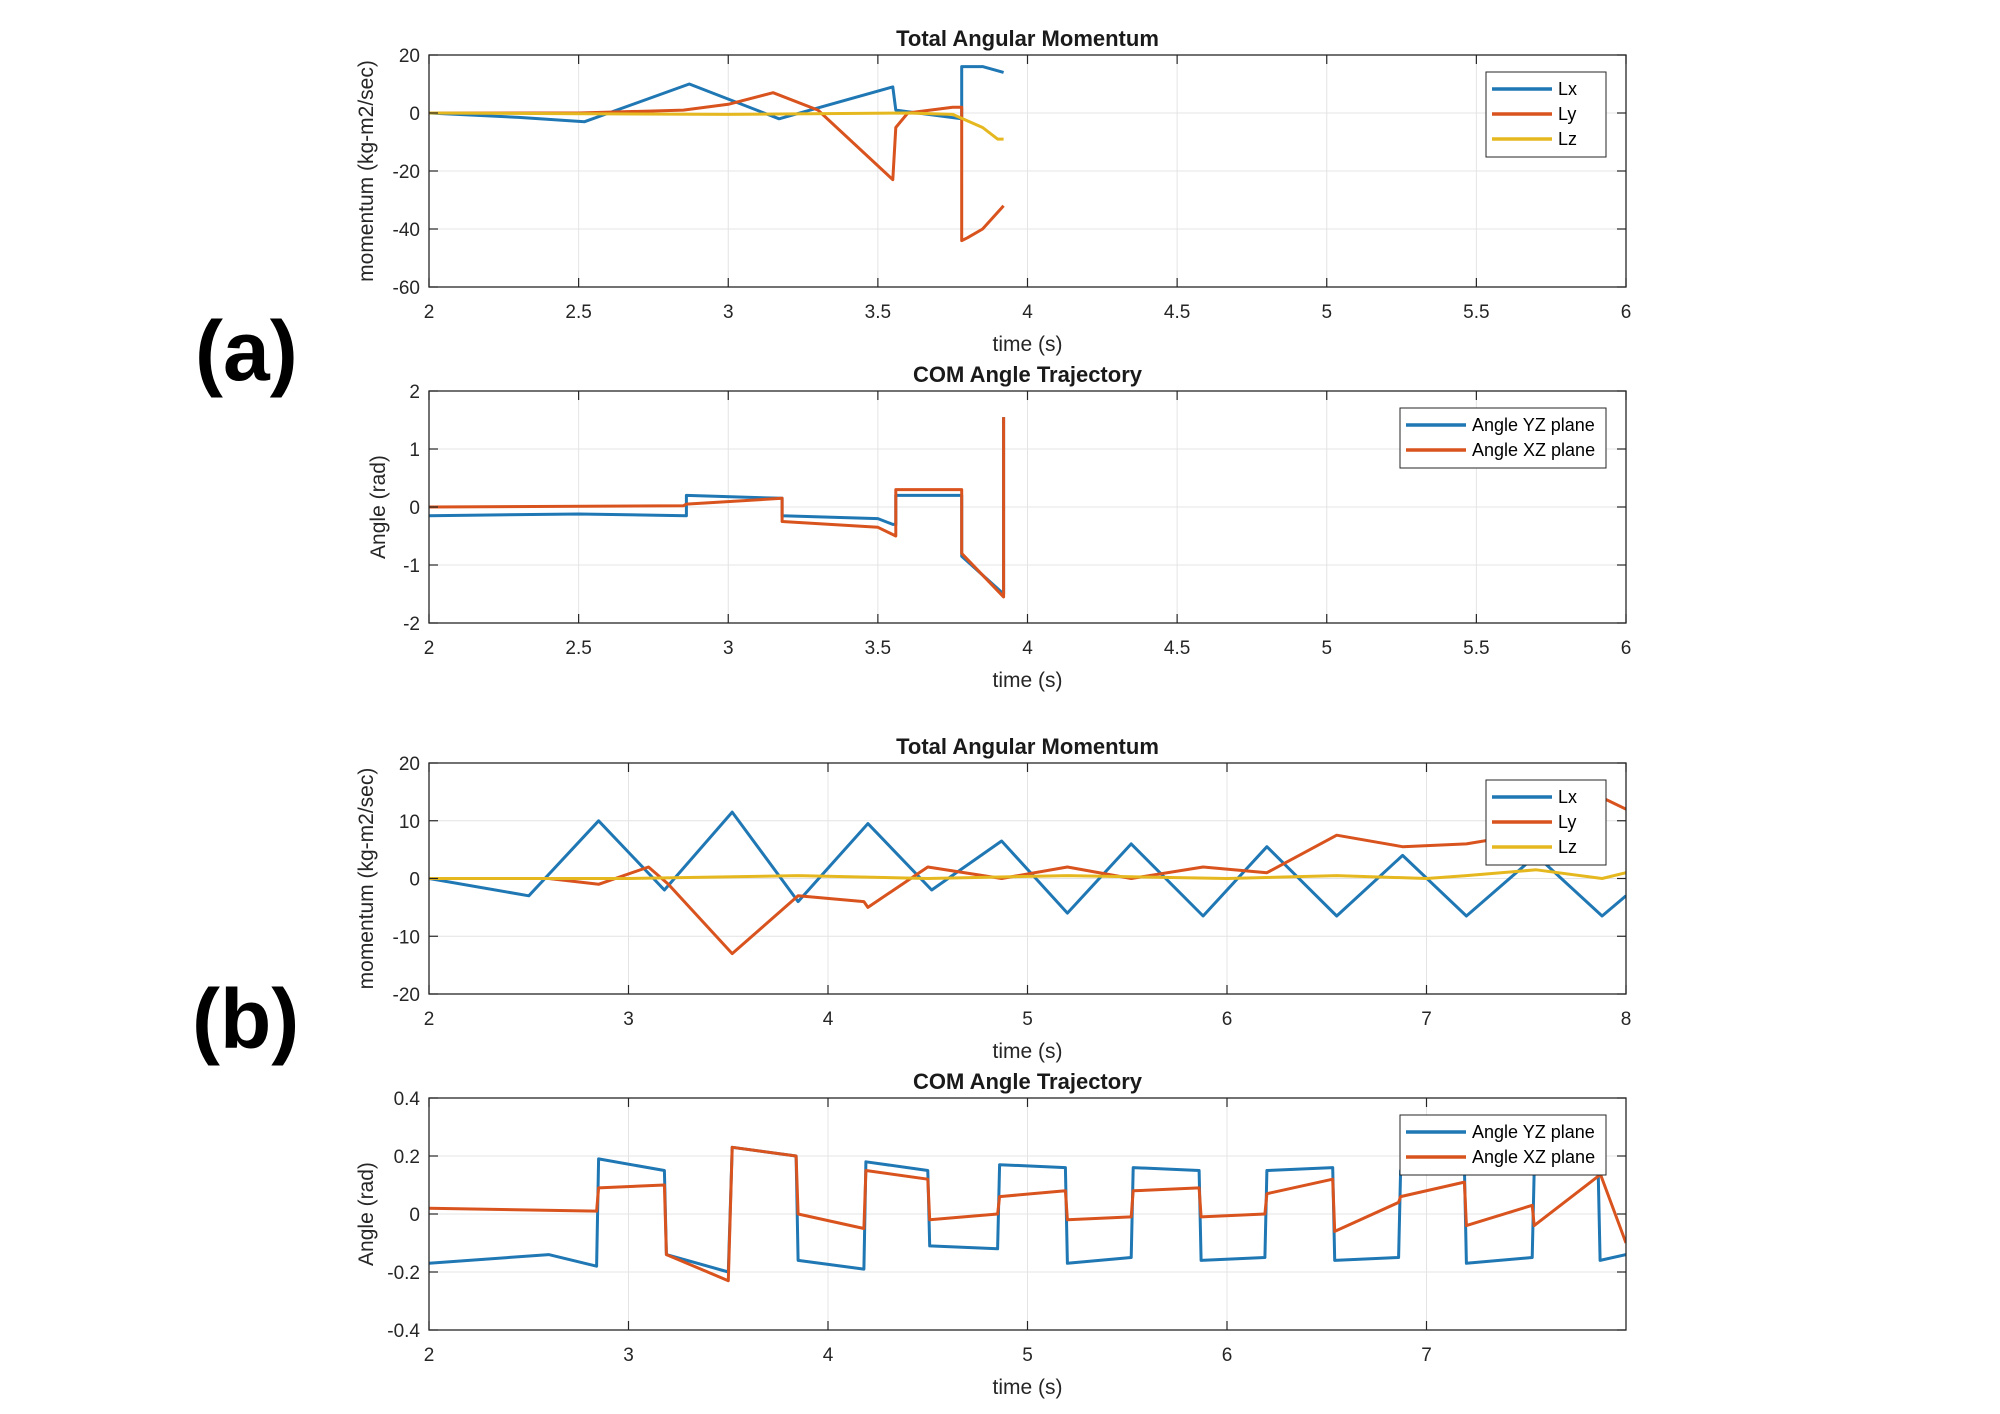  I want to click on x-tick-label: 8, so click(1626, 1019).